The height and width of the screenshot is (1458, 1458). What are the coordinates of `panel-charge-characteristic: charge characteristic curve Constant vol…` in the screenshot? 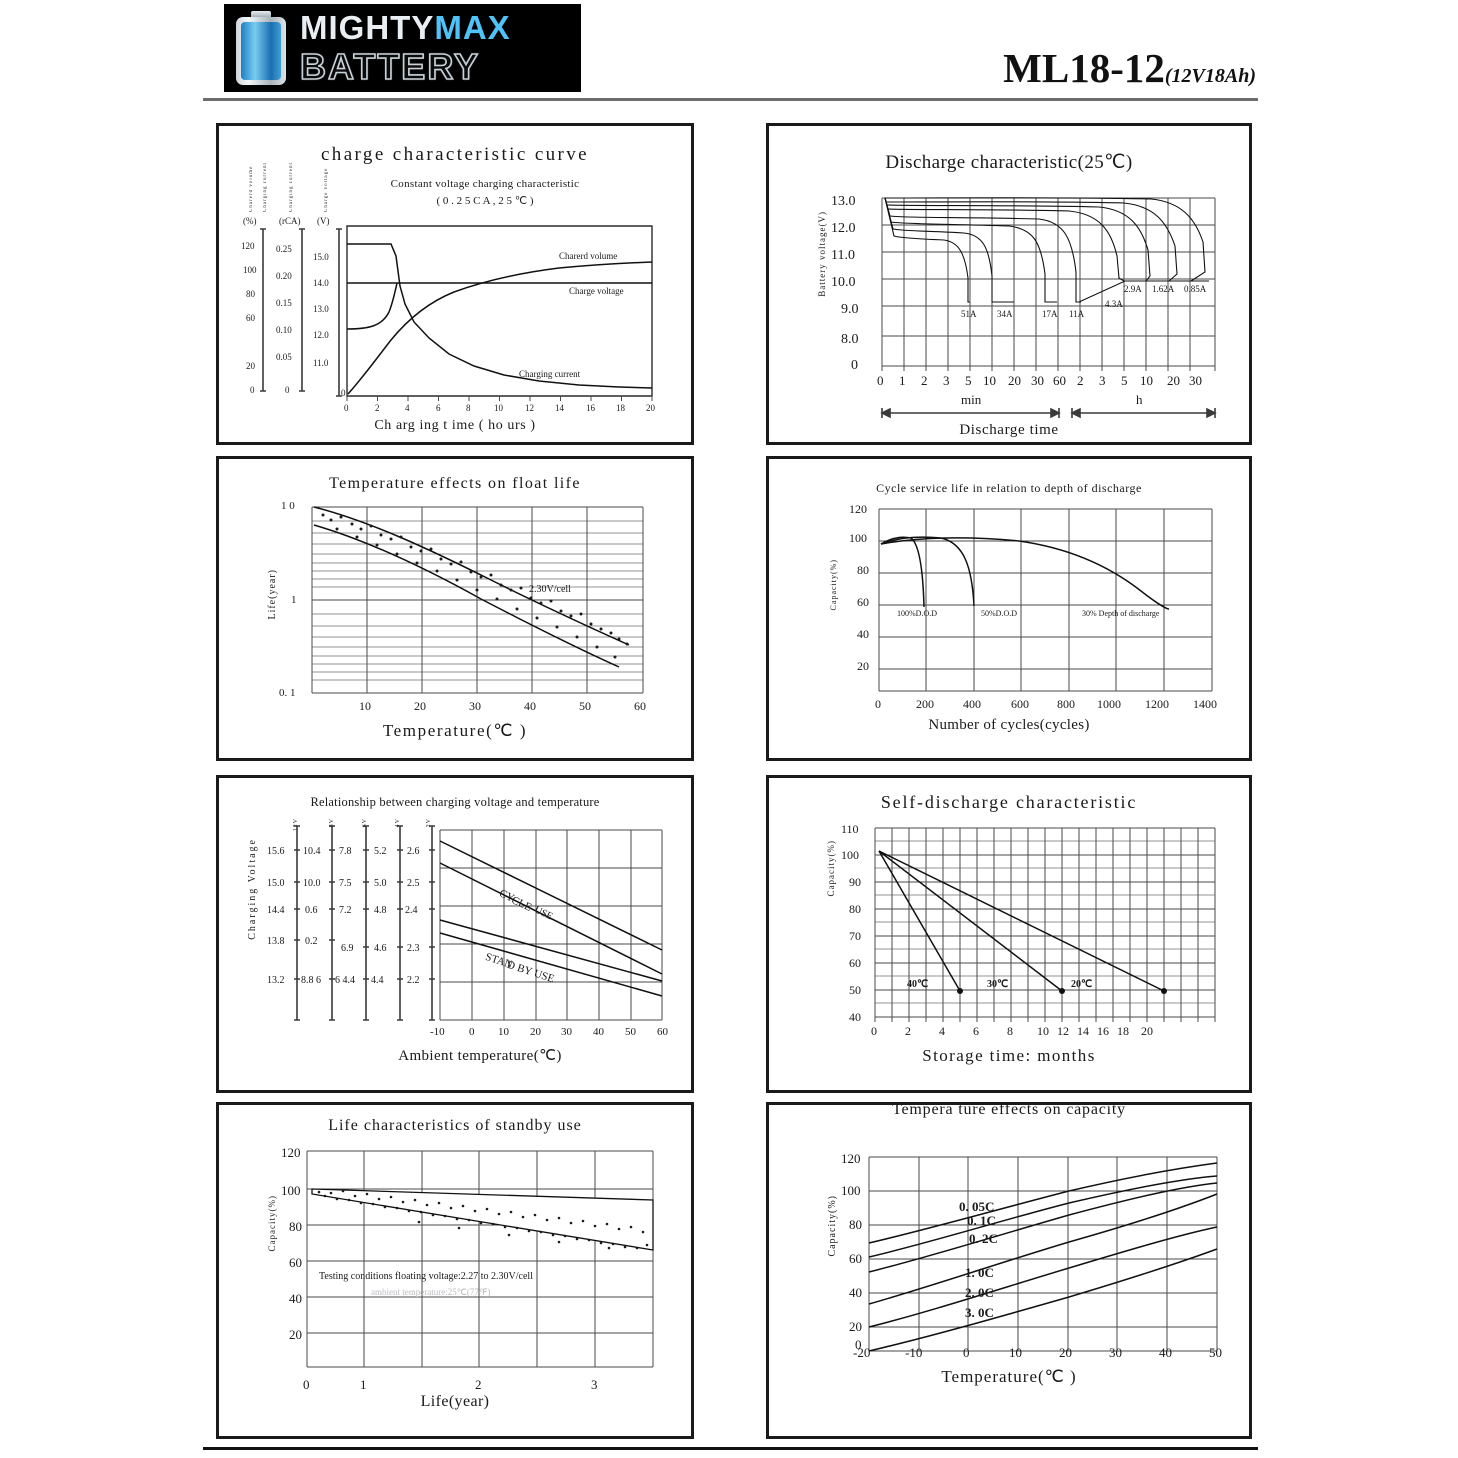 It's located at (455, 284).